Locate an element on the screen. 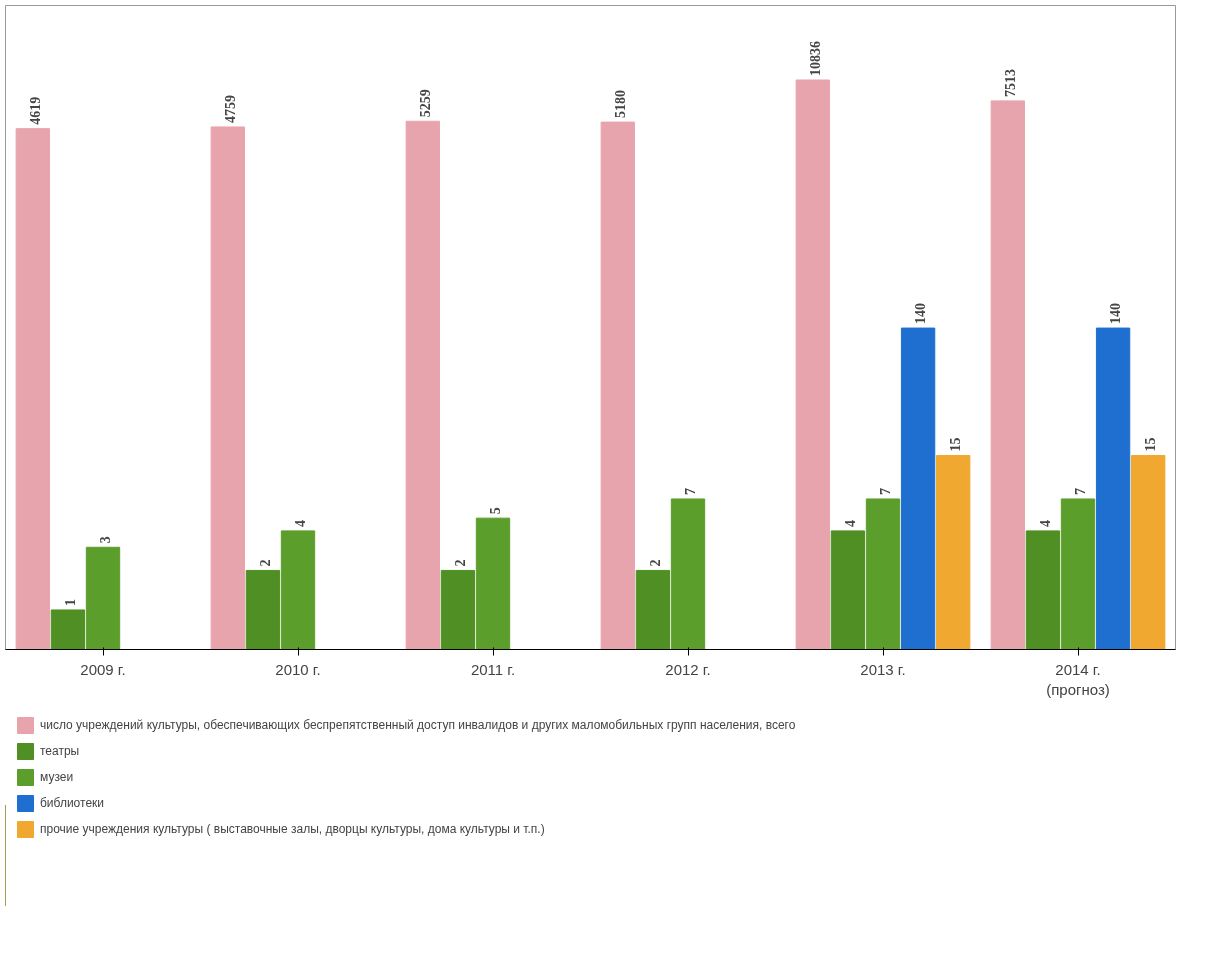 The width and height of the screenshot is (1212, 973). data-label: 3 is located at coordinates (105, 540).